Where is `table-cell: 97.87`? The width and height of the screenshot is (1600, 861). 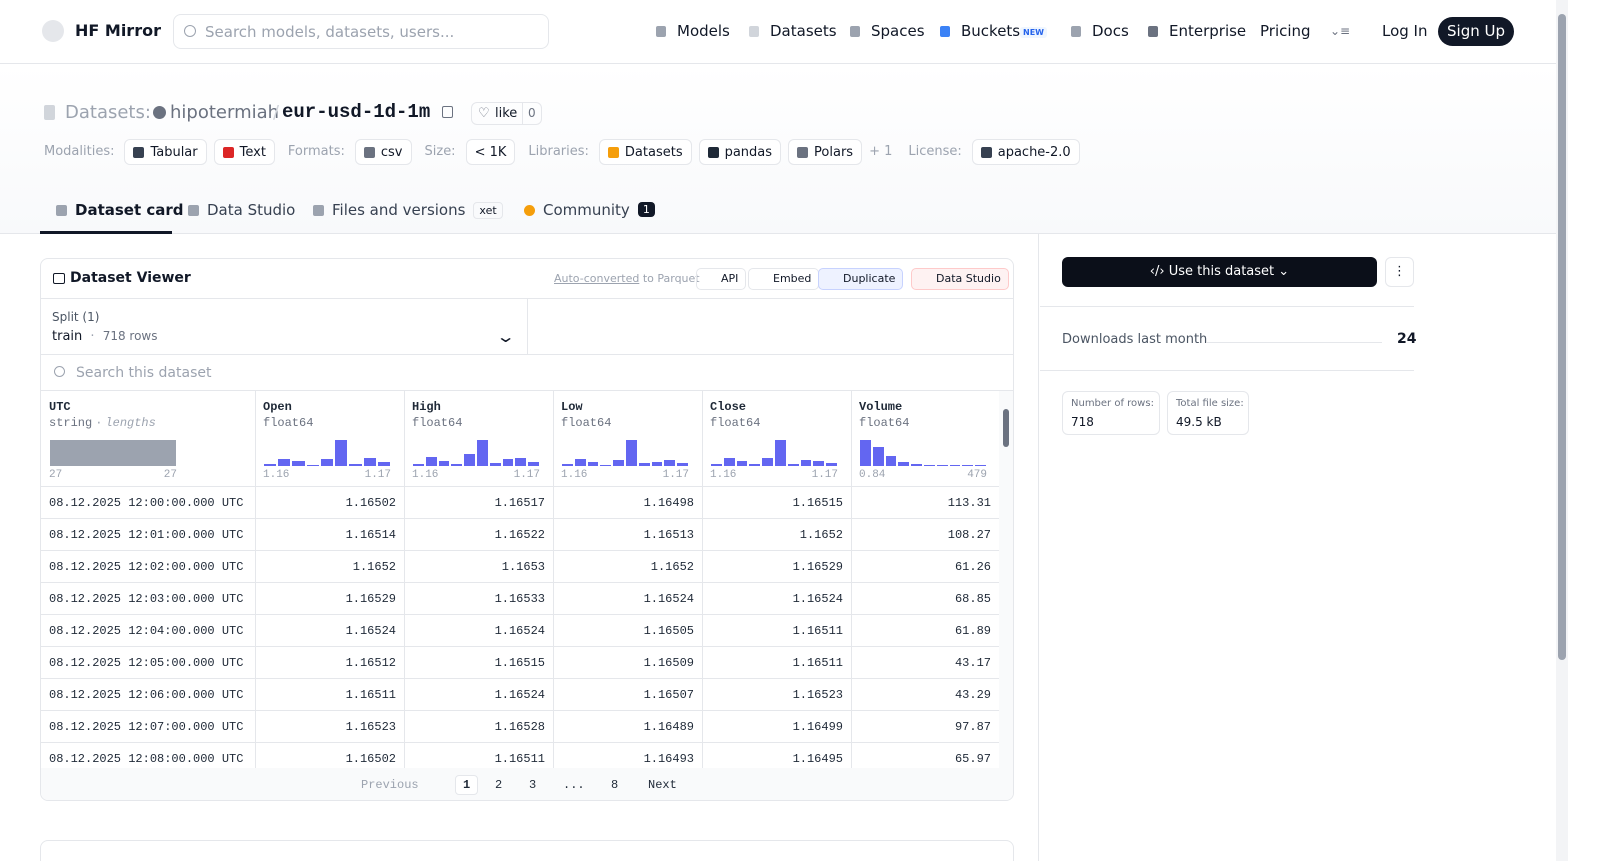
table-cell: 97.87 is located at coordinates (972, 727).